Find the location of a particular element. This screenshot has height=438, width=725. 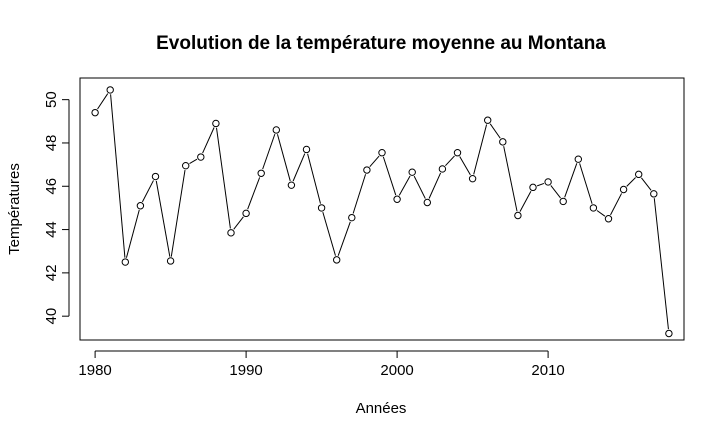

x-tick-label: 2000 is located at coordinates (396, 370).